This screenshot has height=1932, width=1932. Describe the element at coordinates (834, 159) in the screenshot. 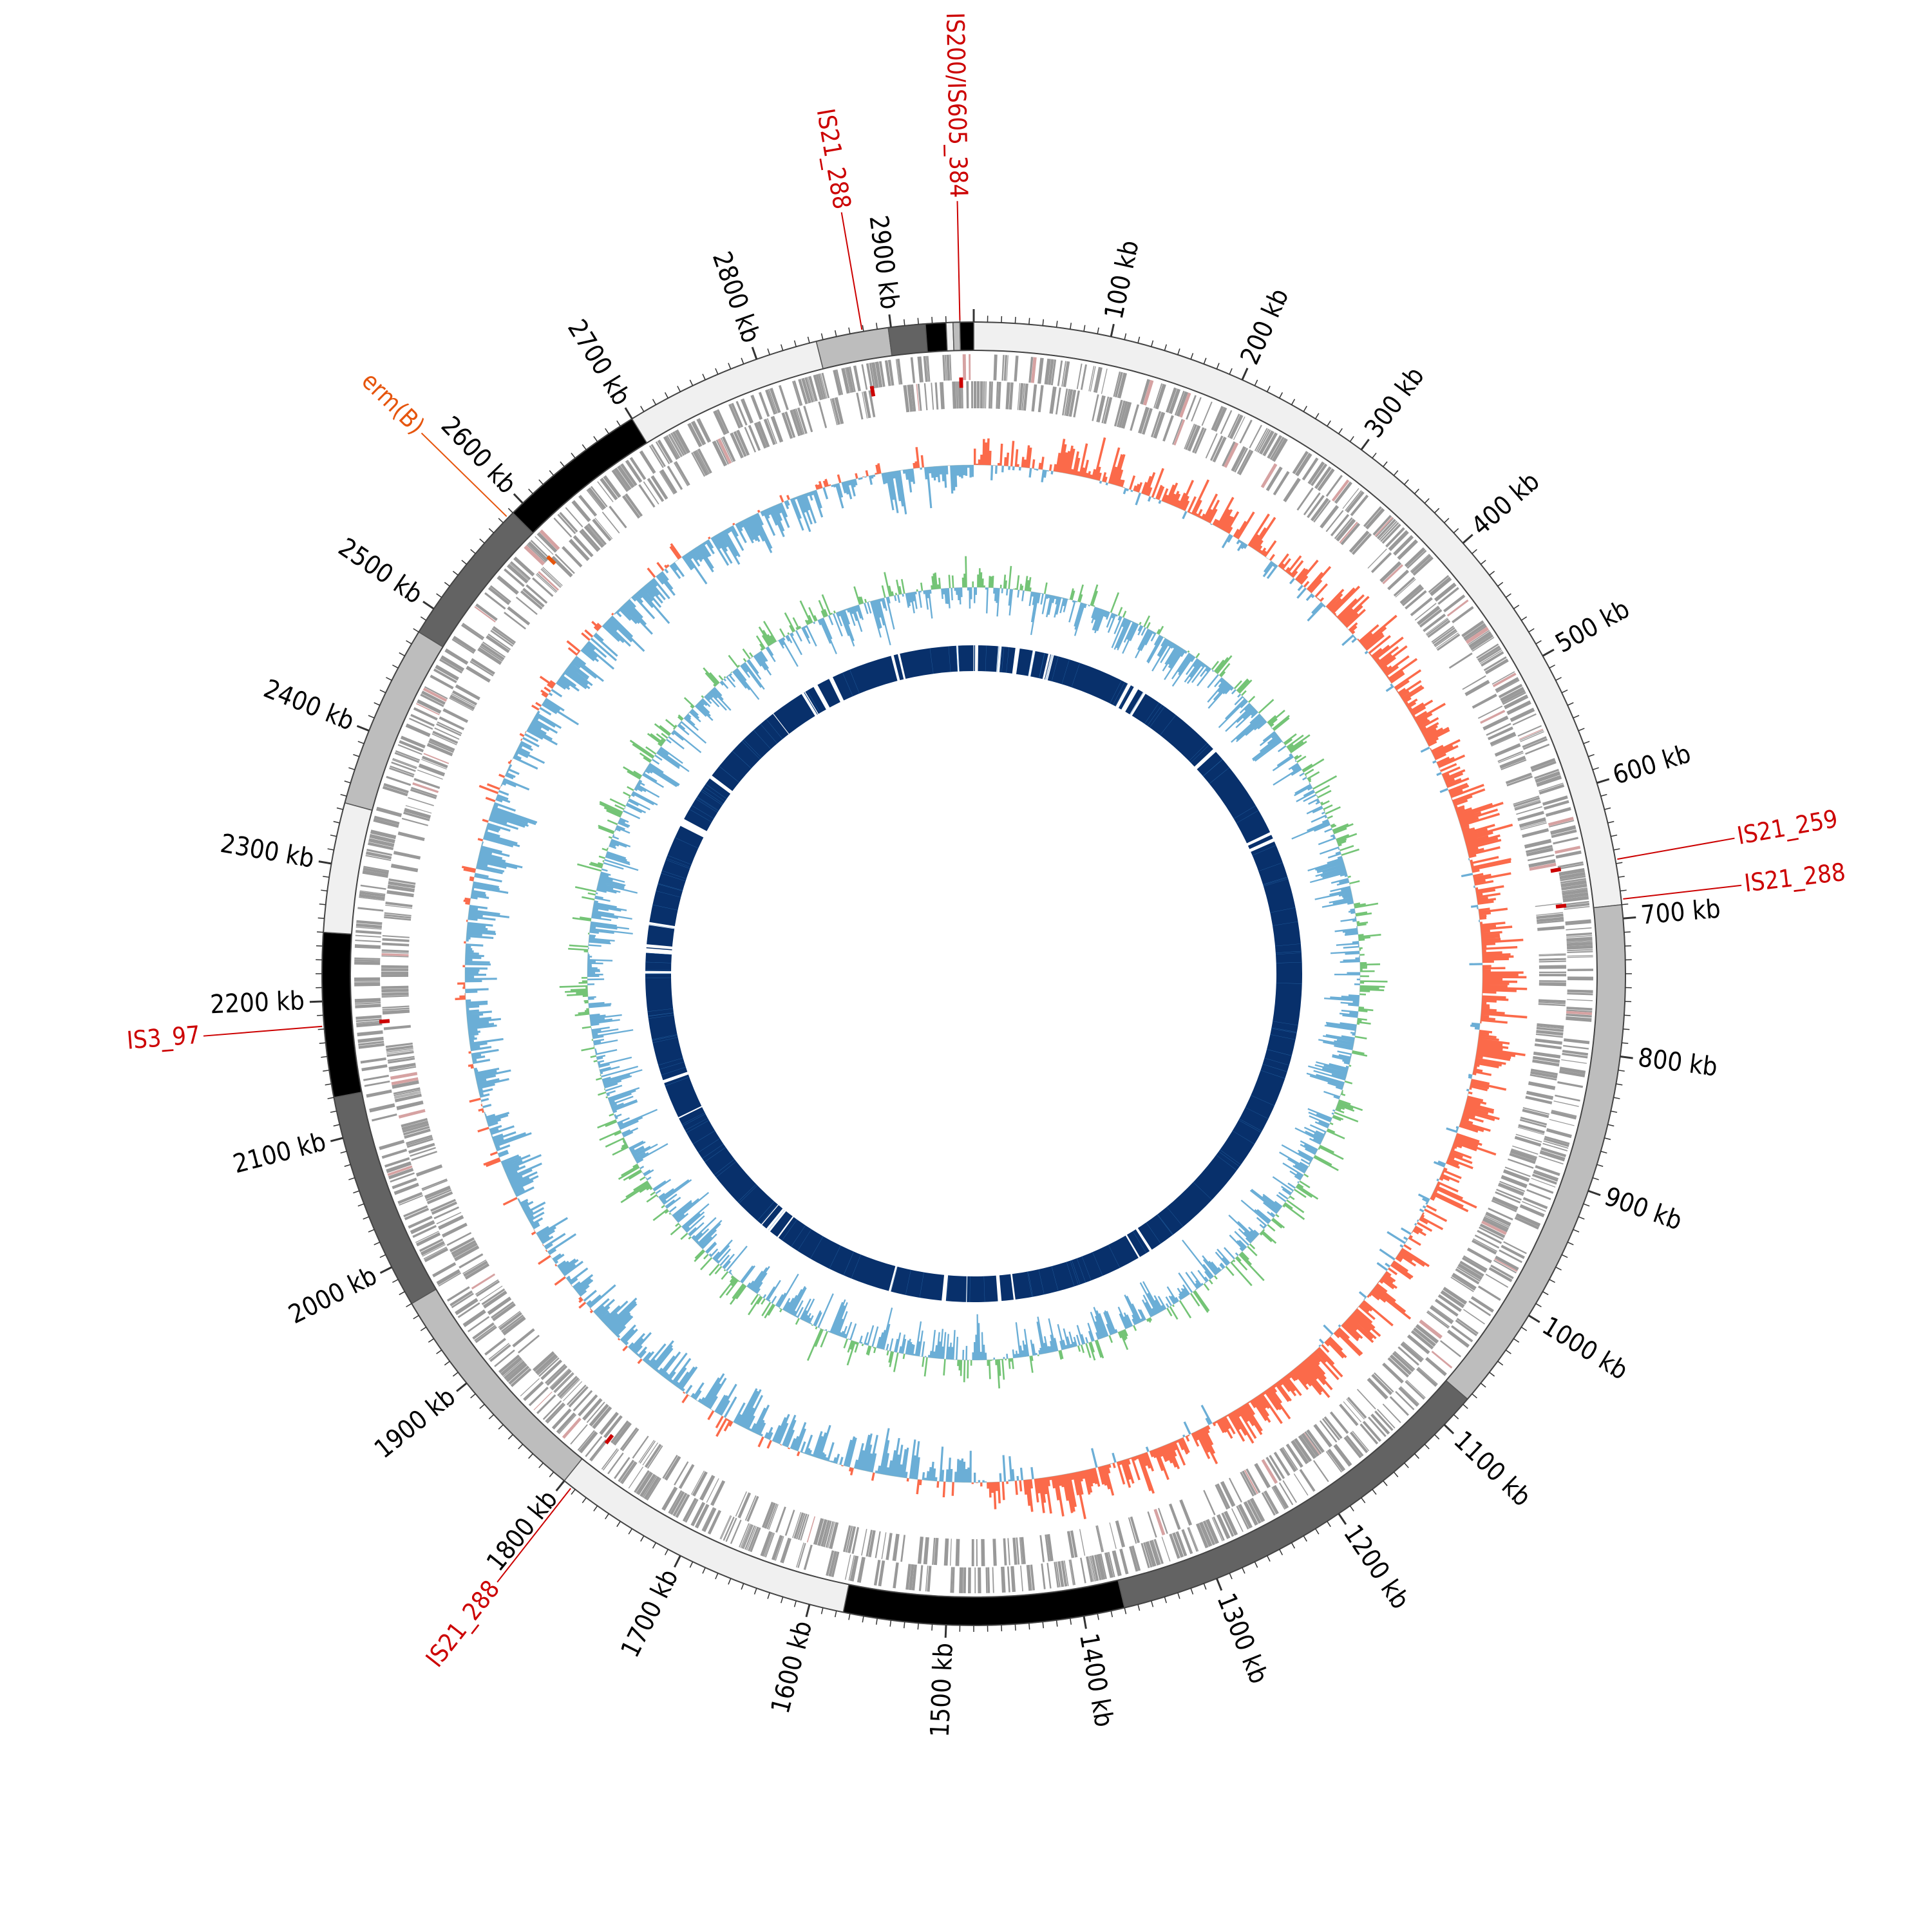

I see `annotation-label: IS21_288` at that location.